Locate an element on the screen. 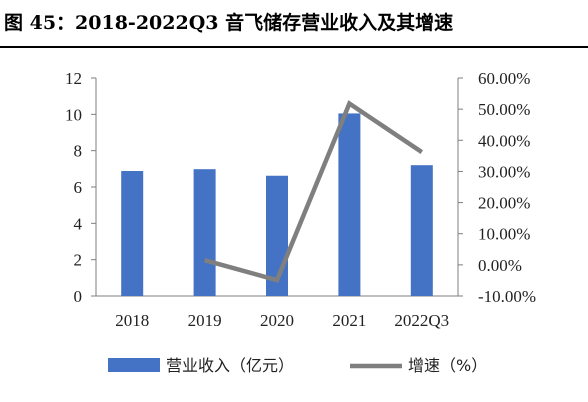 The width and height of the screenshot is (588, 402). x-tick-label: 2020 is located at coordinates (277, 320).